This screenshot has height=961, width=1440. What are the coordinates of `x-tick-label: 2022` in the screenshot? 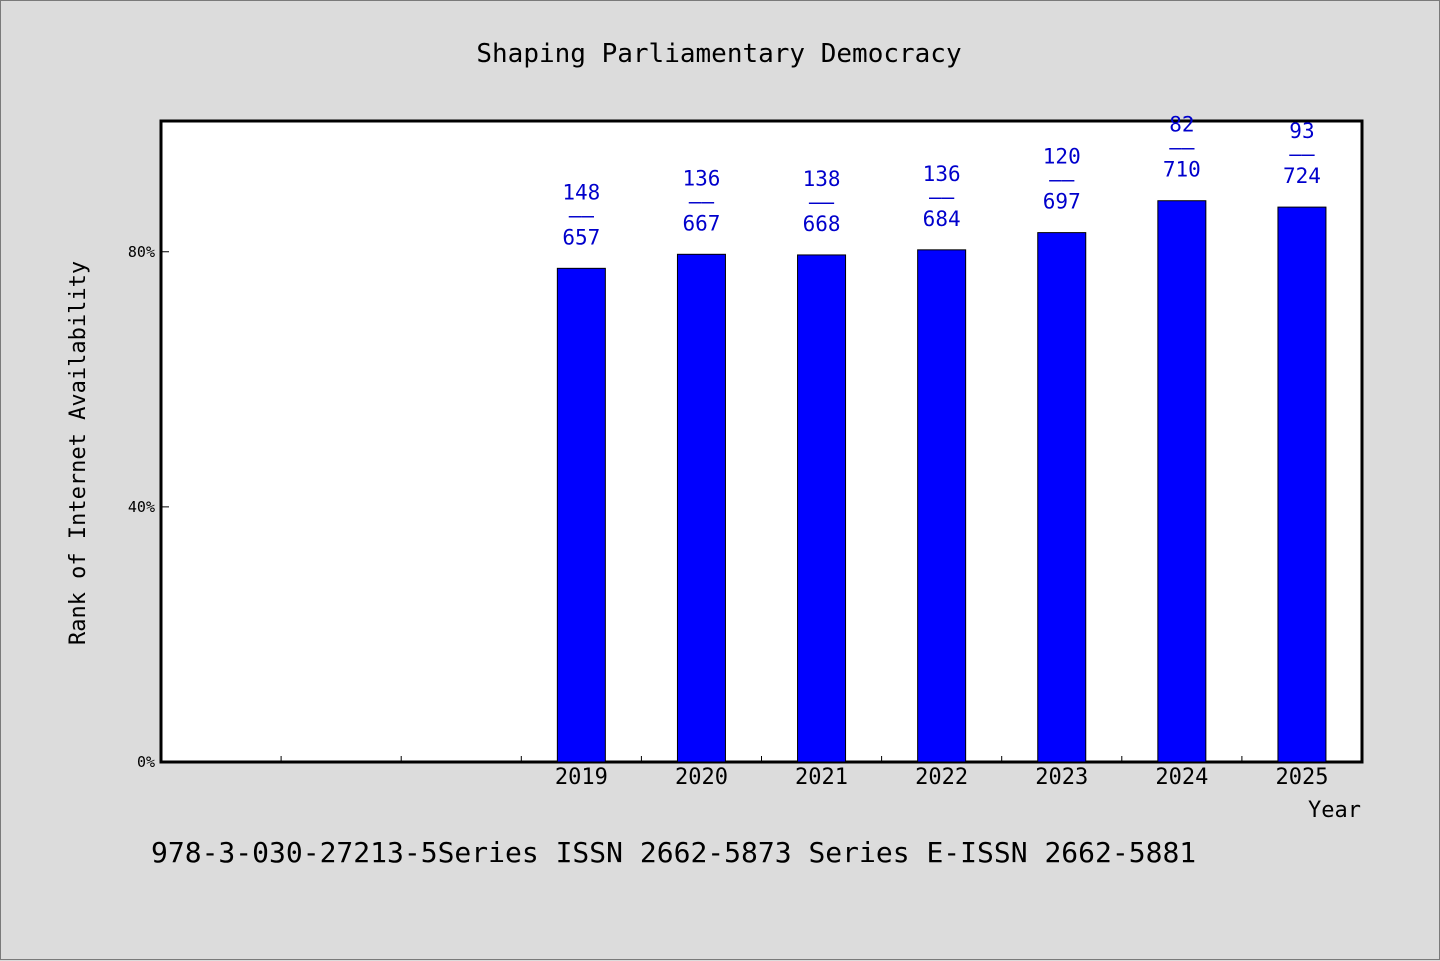 It's located at (941, 777).